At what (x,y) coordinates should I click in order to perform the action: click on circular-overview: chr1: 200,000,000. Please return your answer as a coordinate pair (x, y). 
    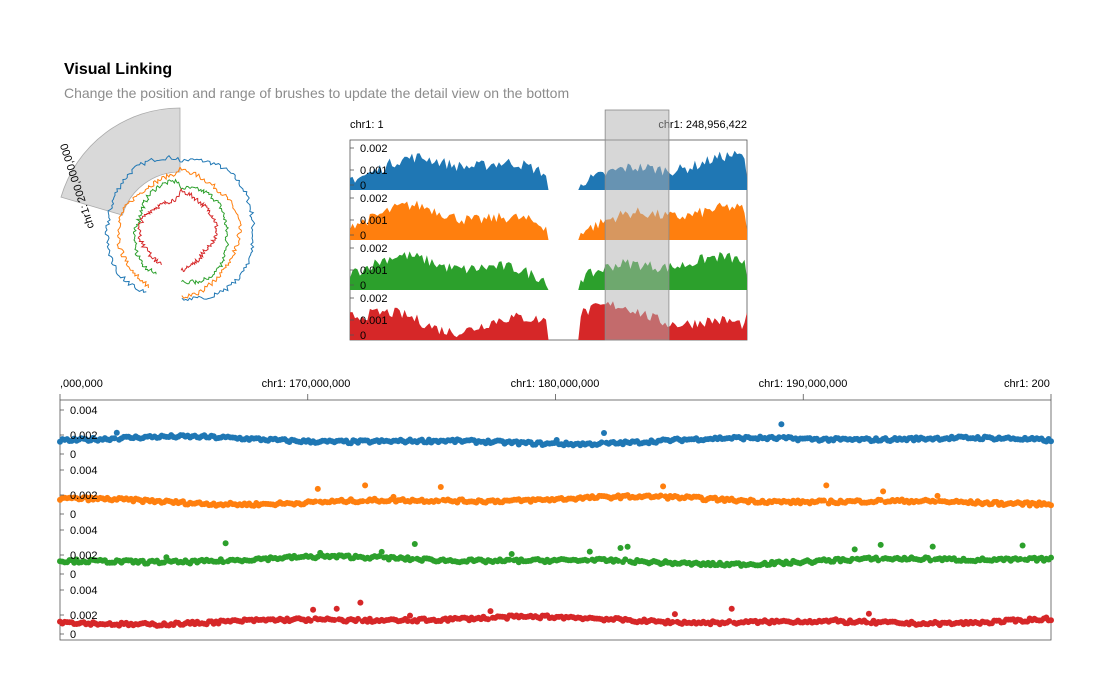
    Looking at the image, I should click on (157, 204).